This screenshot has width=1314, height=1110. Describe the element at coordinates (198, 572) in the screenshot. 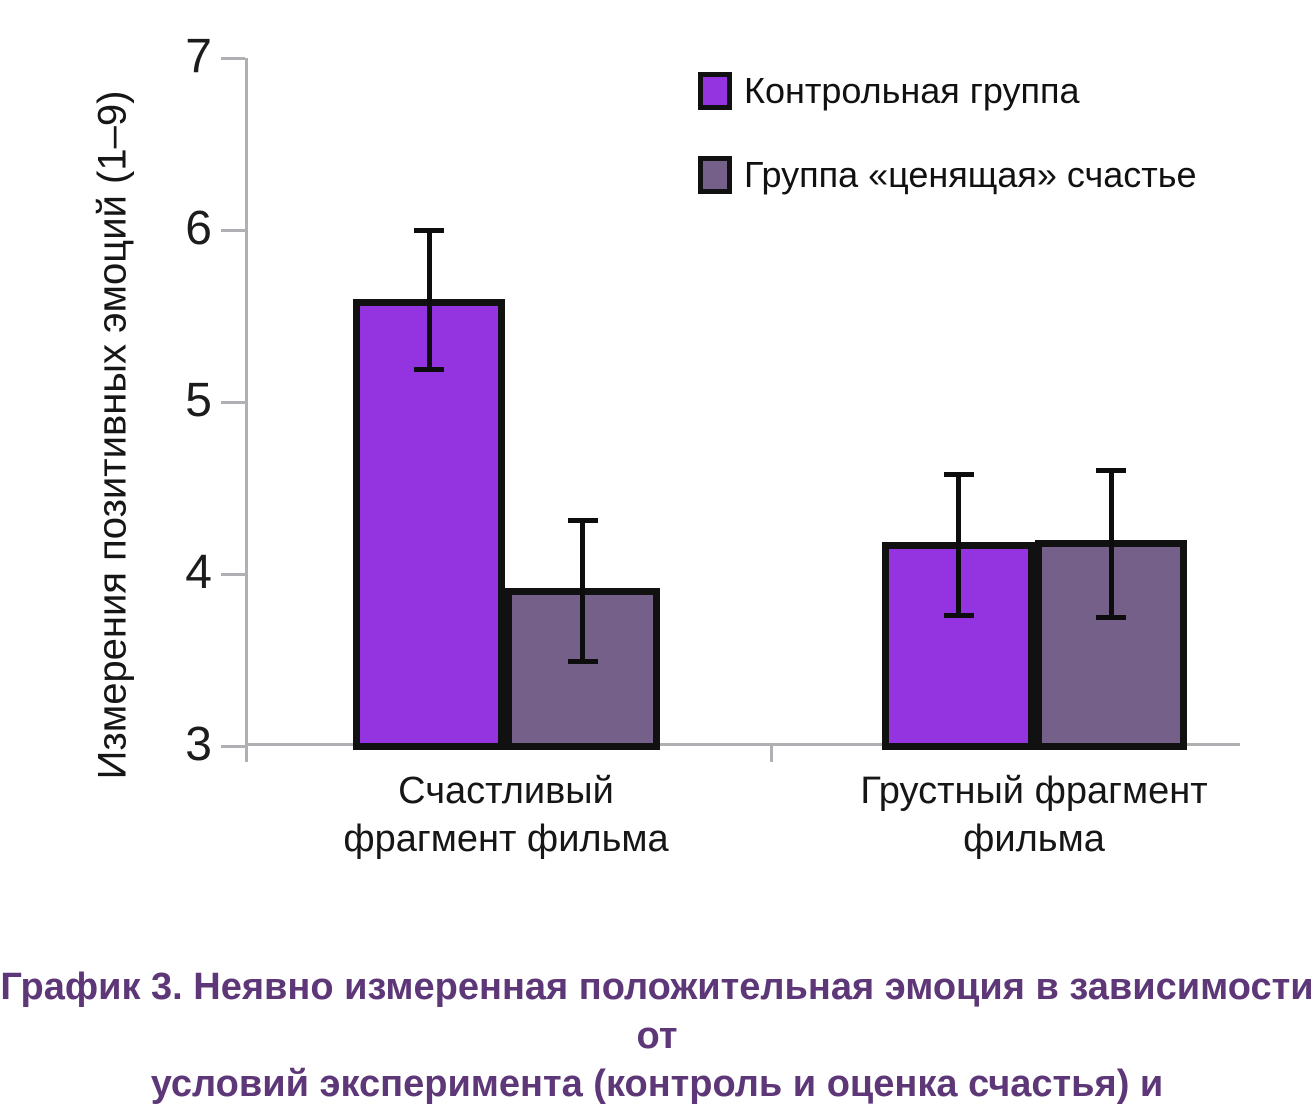

I see `y-tick-label: 4` at that location.